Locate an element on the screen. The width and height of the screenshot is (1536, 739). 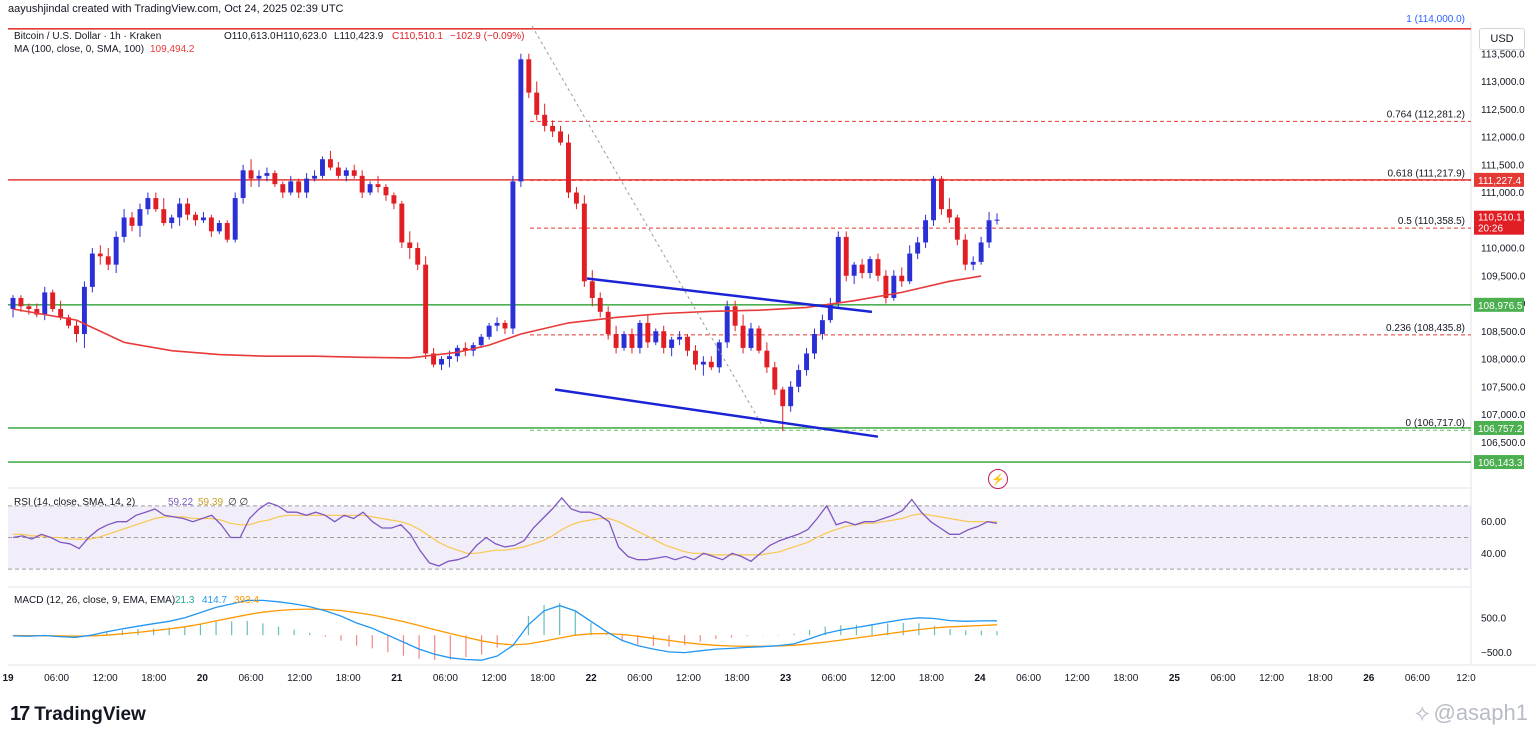
macd-label: MACD (12, 26, close, 9, EMA, EMA) is located at coordinates (94, 600).